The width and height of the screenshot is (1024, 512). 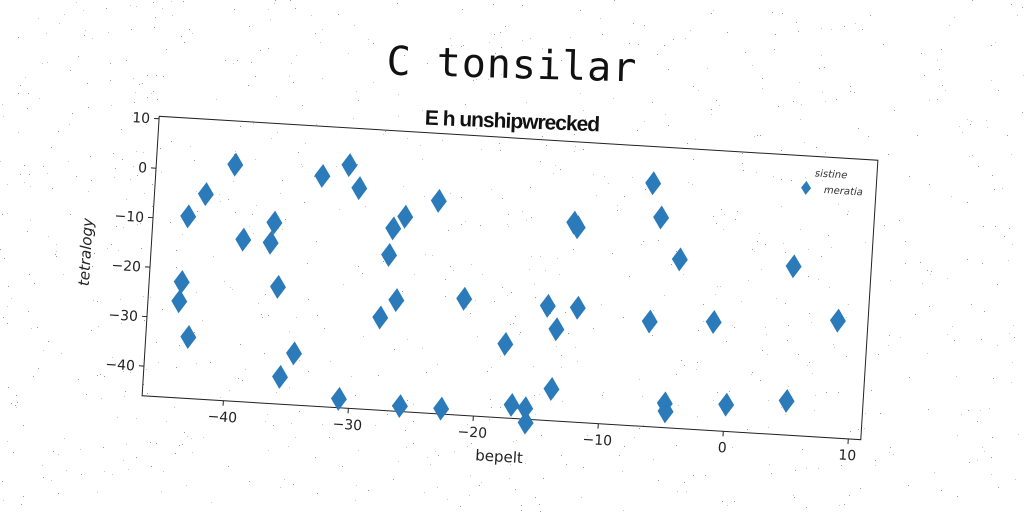 I want to click on legend-marker-diamond, so click(x=806, y=187).